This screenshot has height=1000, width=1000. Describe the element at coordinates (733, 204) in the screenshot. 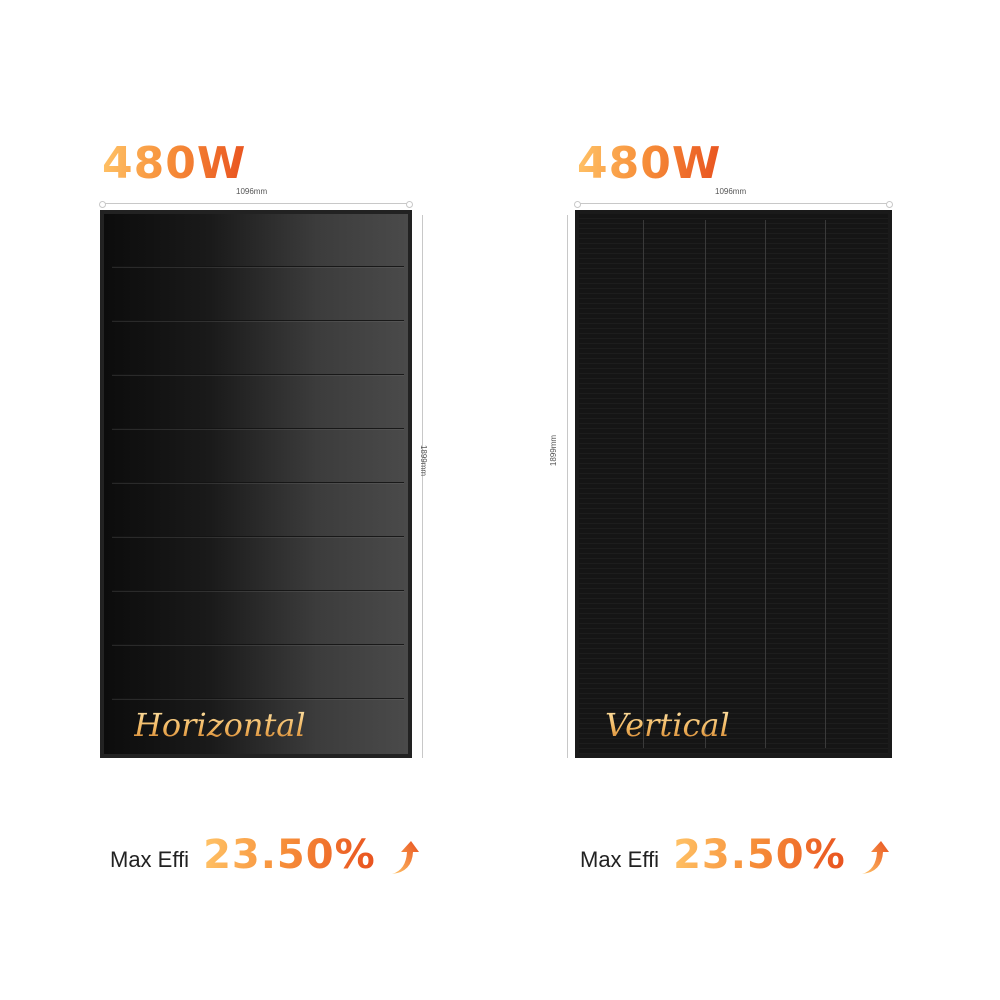

I see `right-width-dimension-line` at that location.